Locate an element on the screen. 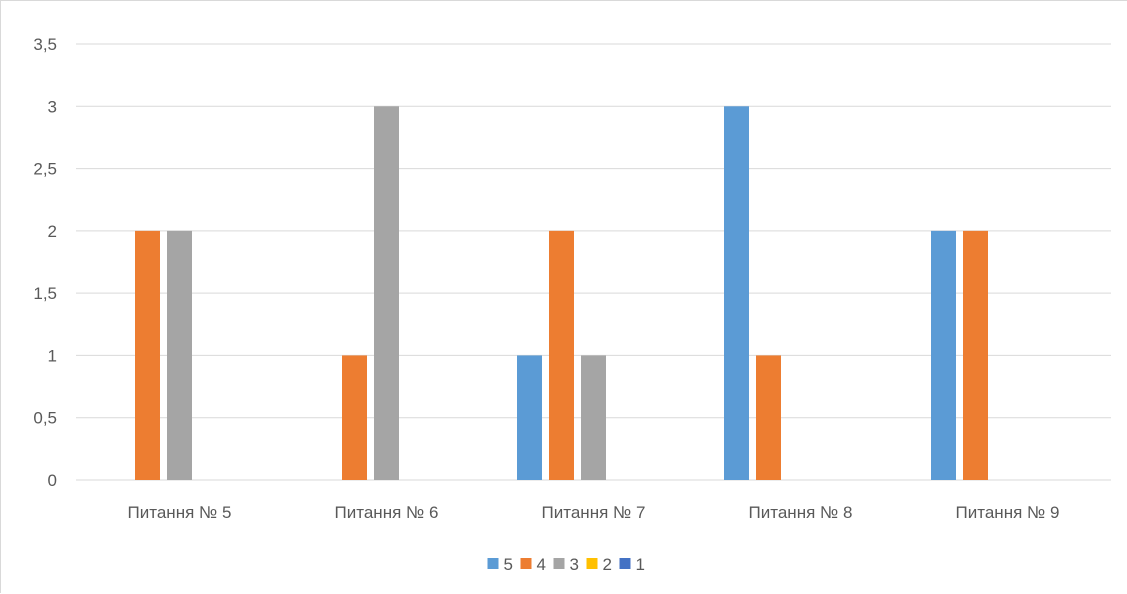  legend-label: 2 is located at coordinates (607, 564).